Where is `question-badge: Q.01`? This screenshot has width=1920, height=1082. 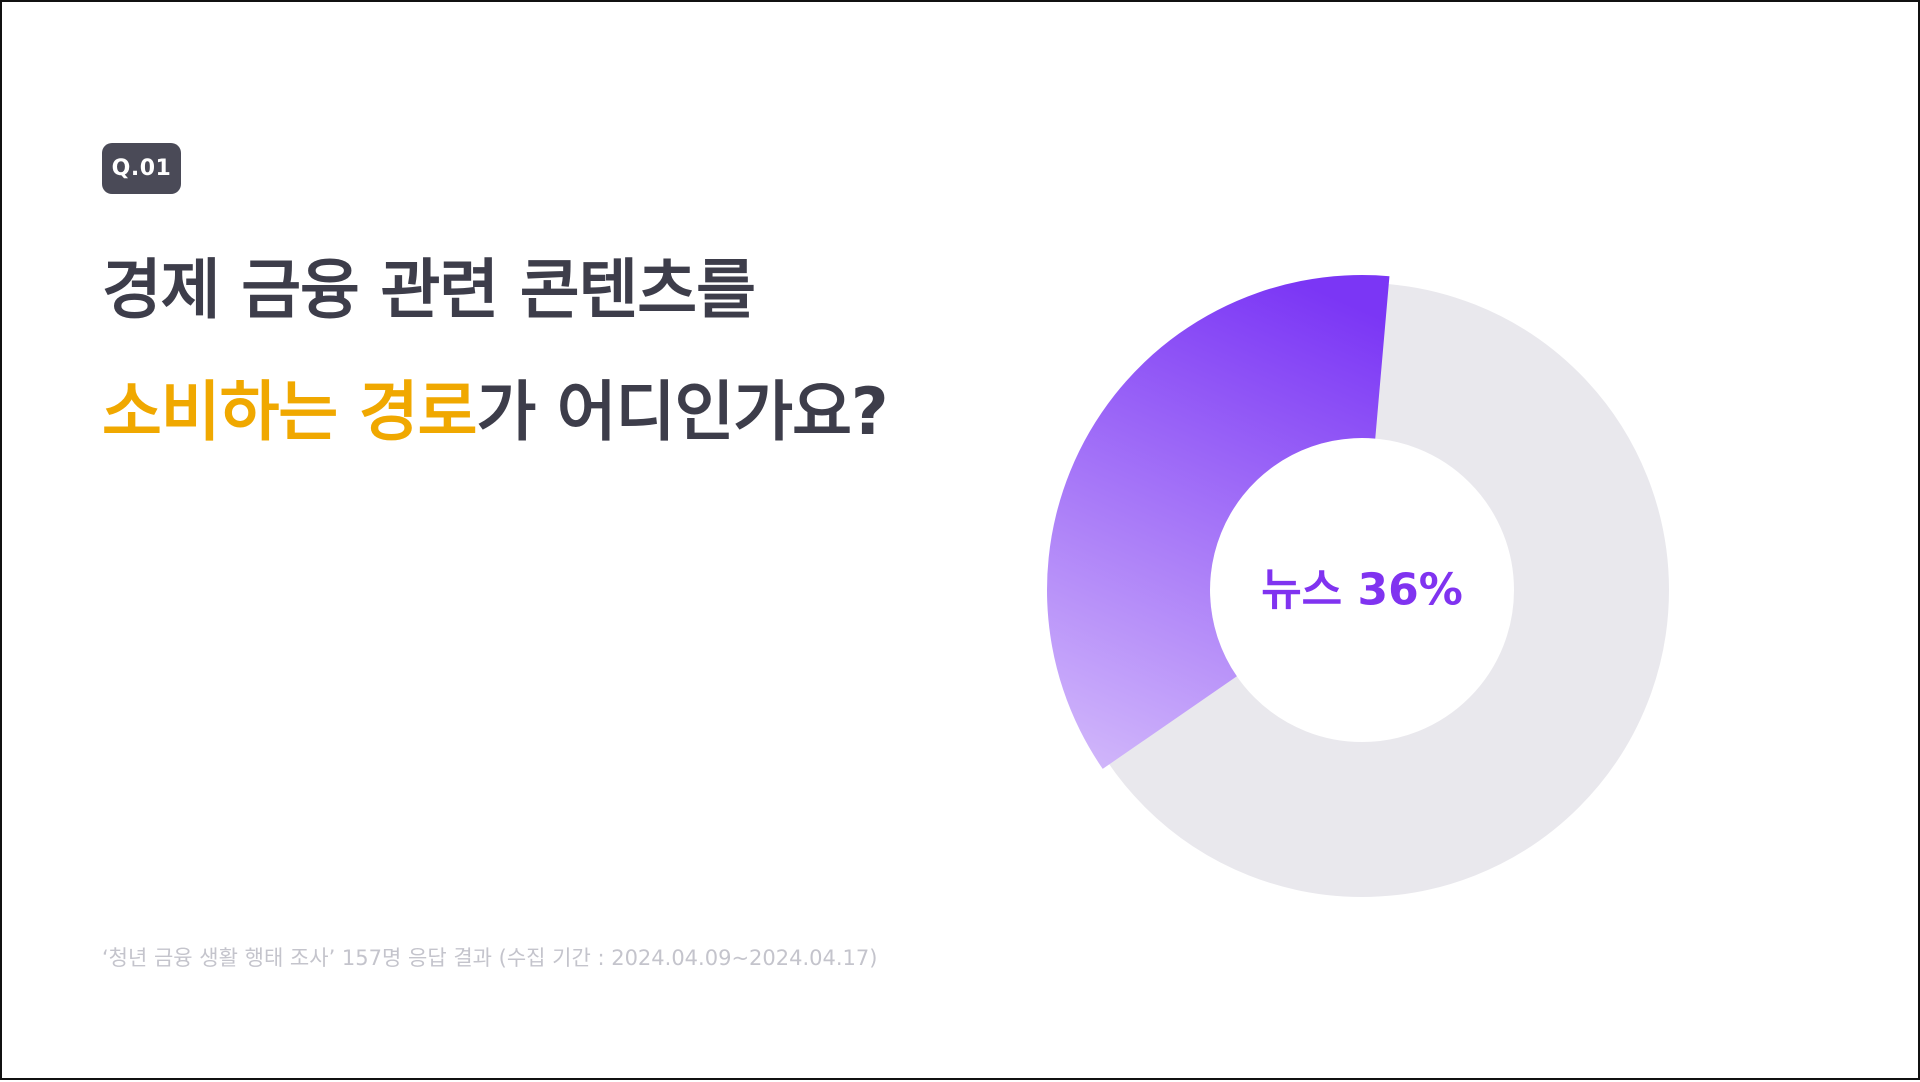
question-badge: Q.01 is located at coordinates (141, 168).